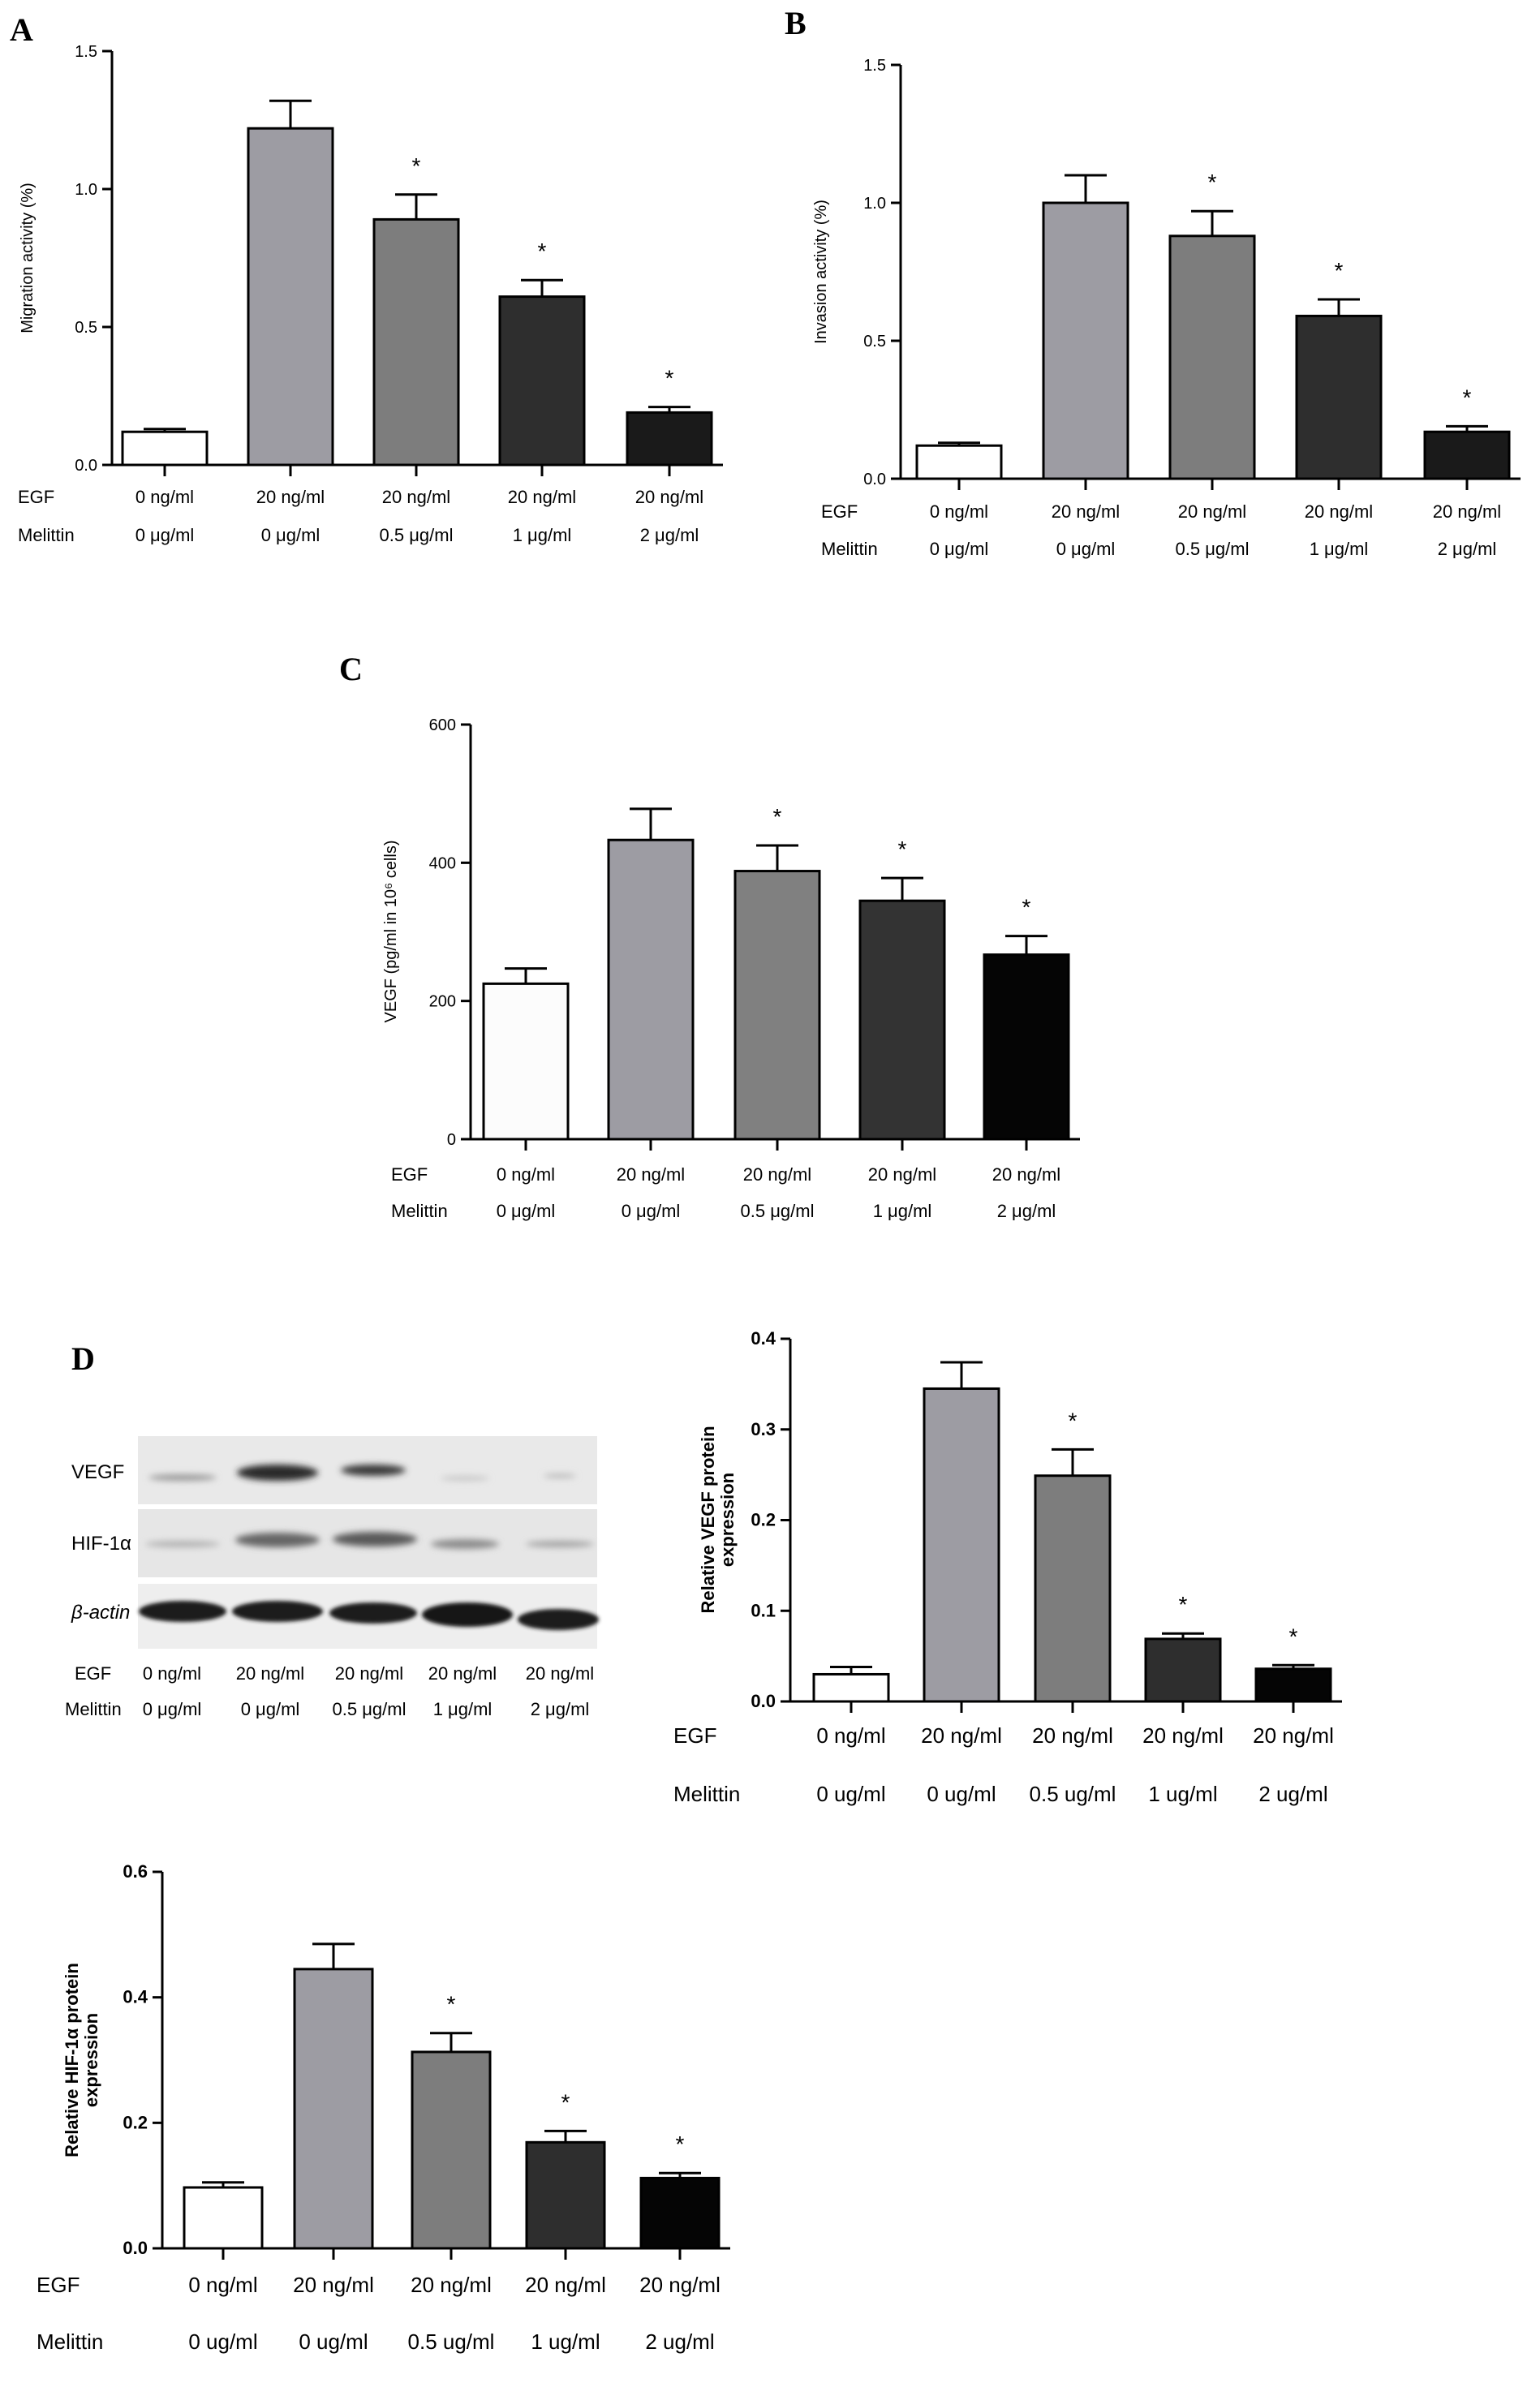 This screenshot has width=1540, height=2396. I want to click on y-tick-label: 0.1, so click(763, 1610).